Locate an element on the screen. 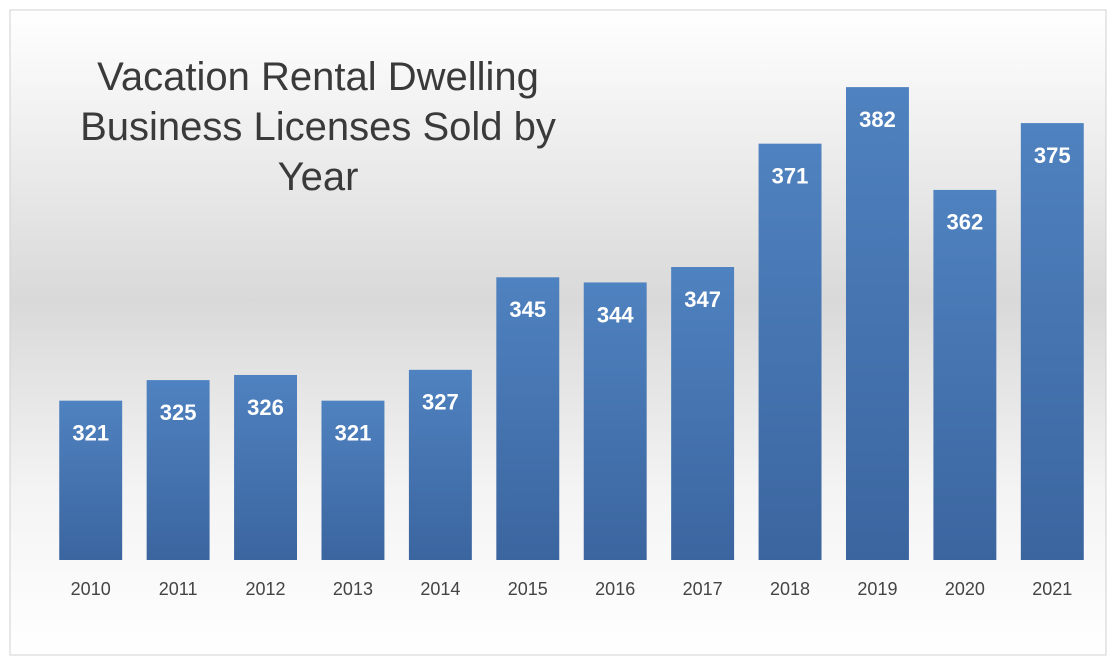 Image resolution: width=1107 pixels, height=656 pixels. data-label: 326 is located at coordinates (265, 407).